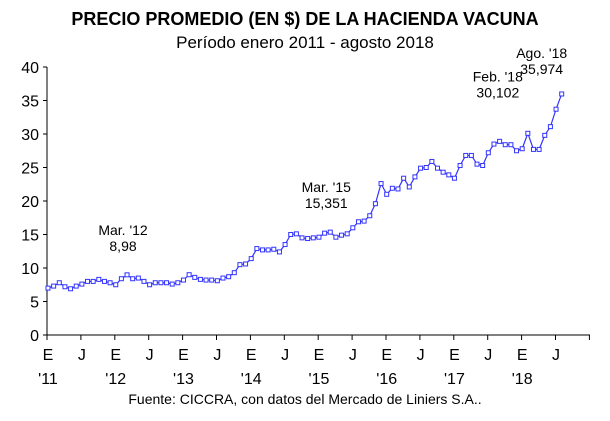 The image size is (610, 421). I want to click on y-tick-label: 40, so click(30, 68).